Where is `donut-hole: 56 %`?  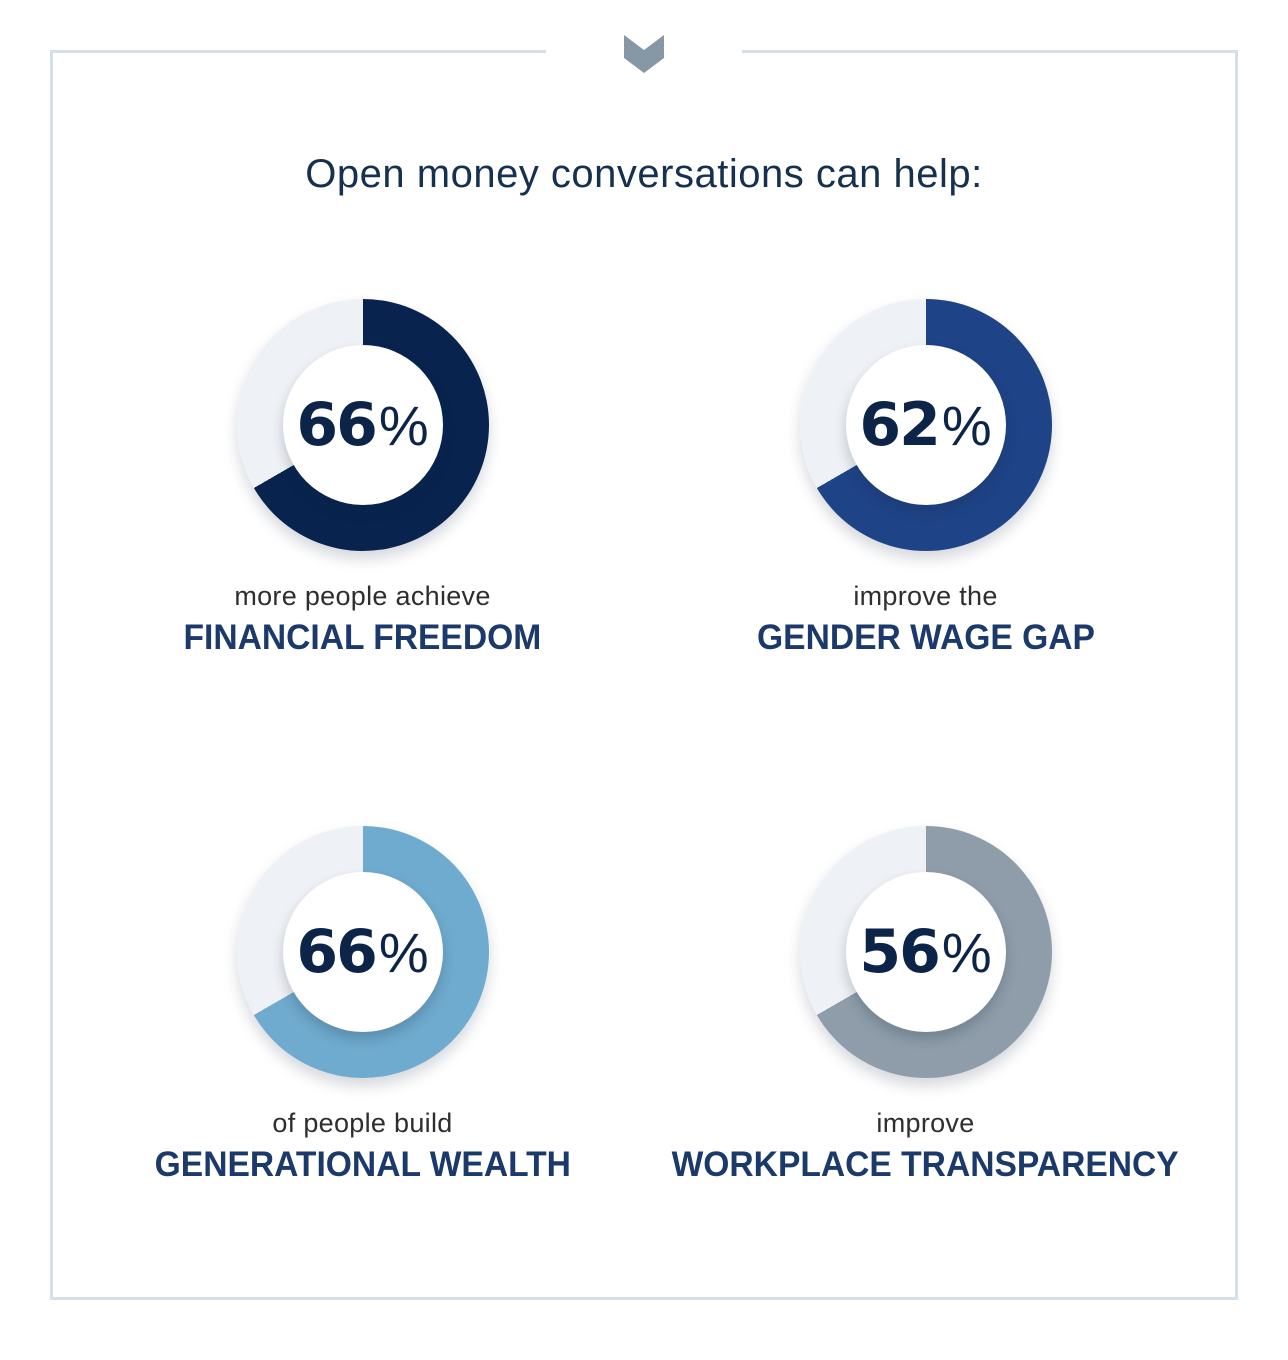 donut-hole: 56 % is located at coordinates (925, 952).